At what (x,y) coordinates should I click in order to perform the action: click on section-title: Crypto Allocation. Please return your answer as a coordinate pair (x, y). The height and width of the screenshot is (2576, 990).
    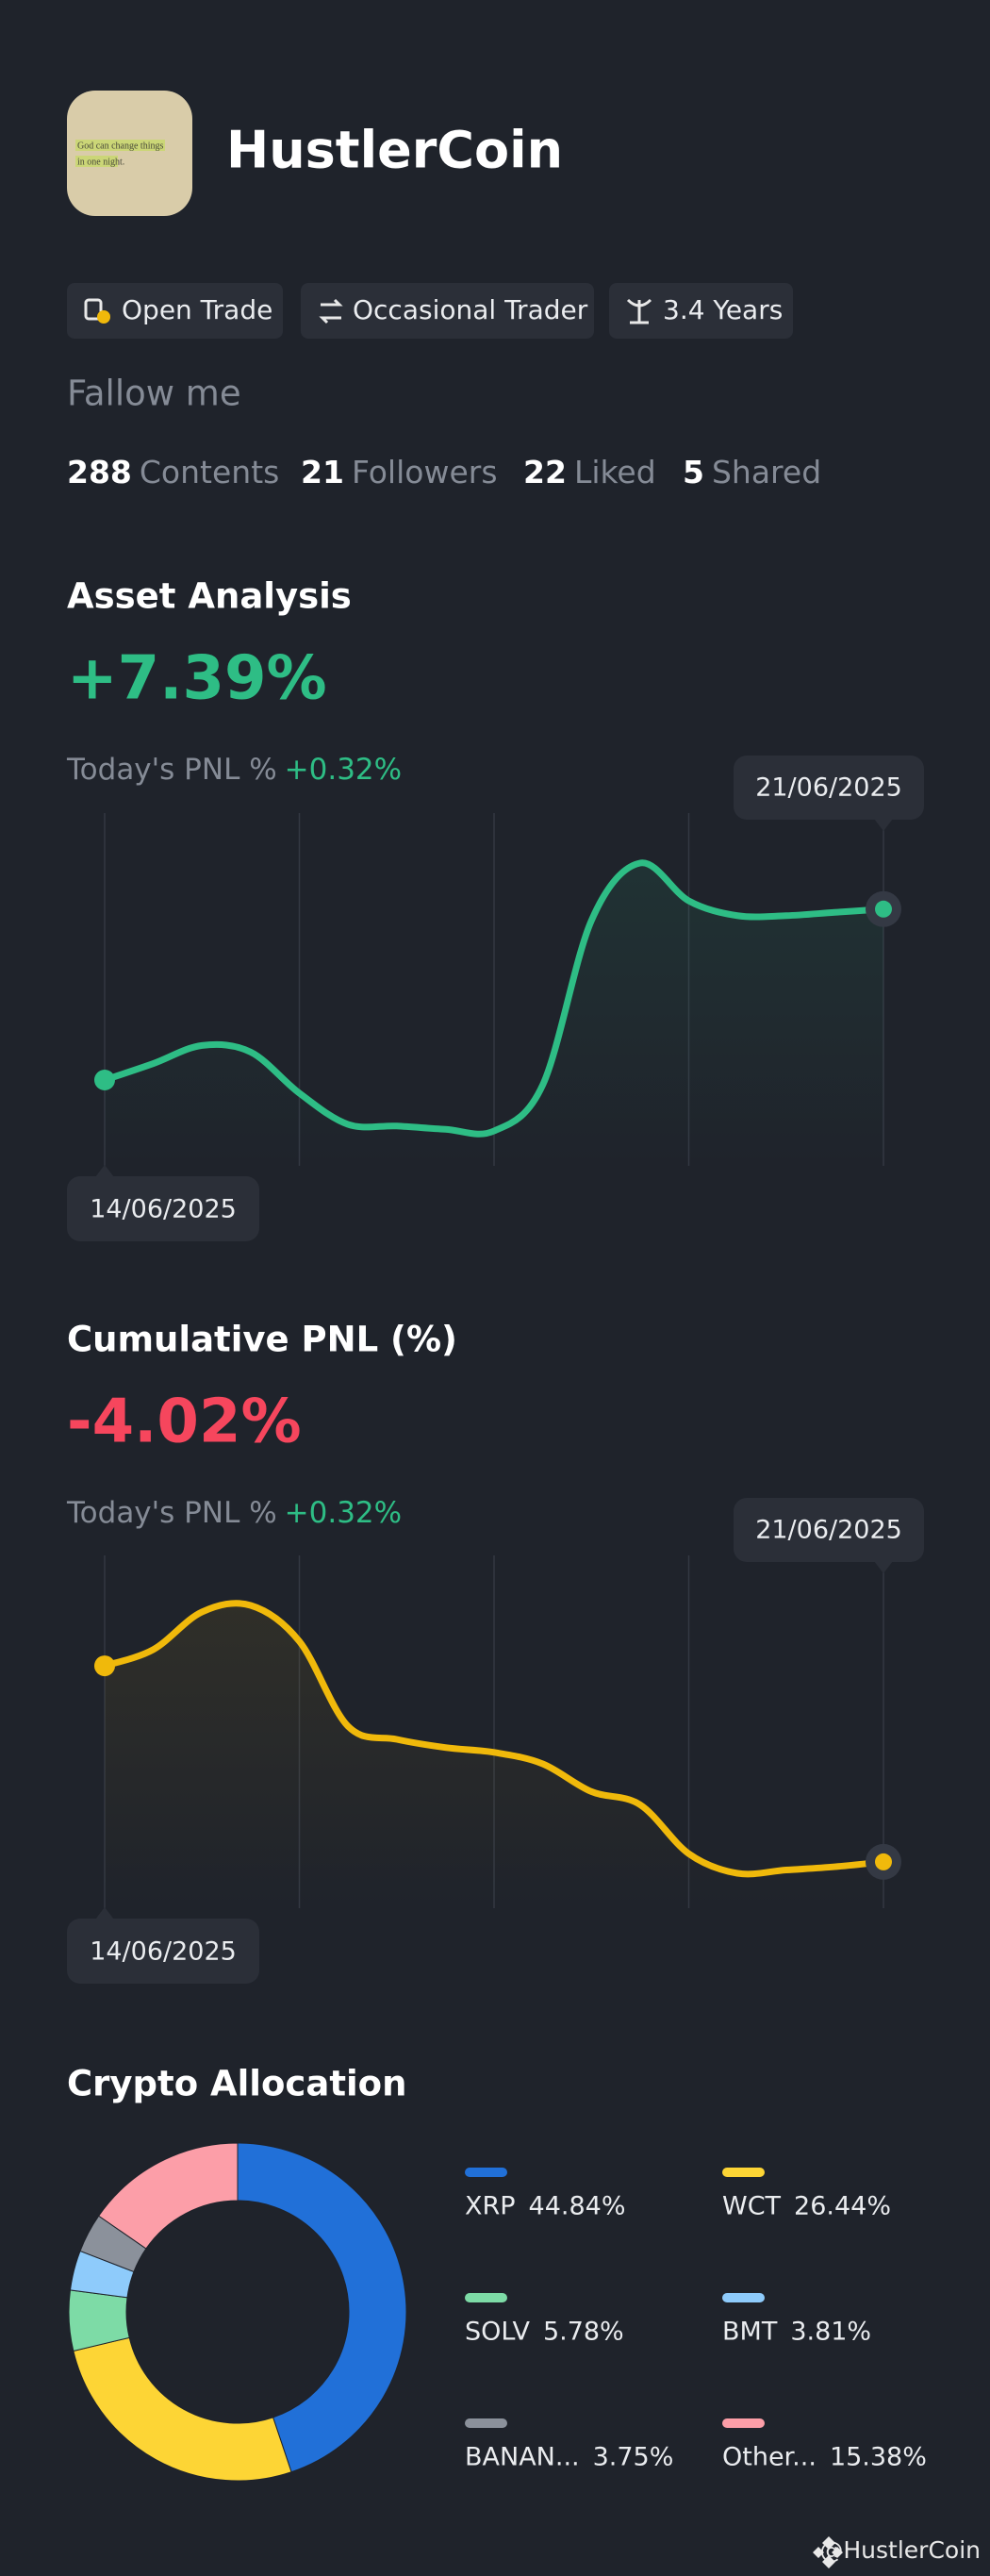
    Looking at the image, I should click on (236, 2084).